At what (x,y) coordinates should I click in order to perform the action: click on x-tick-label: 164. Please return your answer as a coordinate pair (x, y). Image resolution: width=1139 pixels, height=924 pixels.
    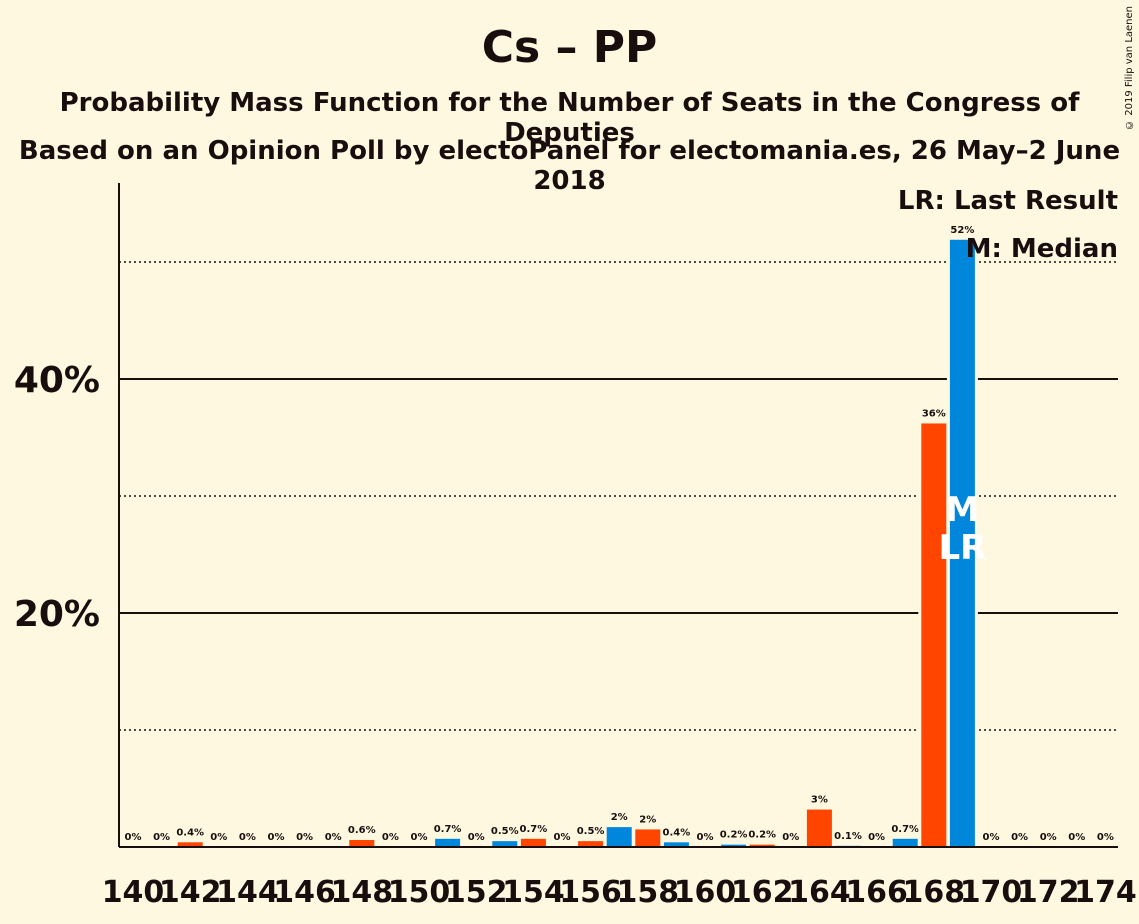
    Looking at the image, I should click on (819, 892).